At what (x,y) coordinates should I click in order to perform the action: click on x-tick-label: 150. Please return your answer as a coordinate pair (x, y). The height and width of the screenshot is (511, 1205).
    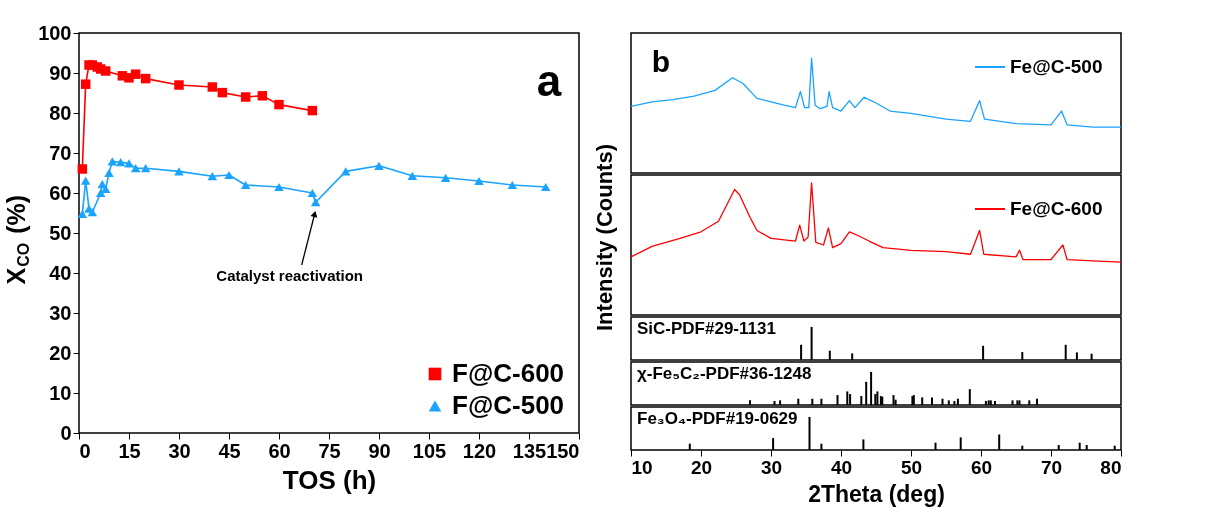
    Looking at the image, I should click on (563, 450).